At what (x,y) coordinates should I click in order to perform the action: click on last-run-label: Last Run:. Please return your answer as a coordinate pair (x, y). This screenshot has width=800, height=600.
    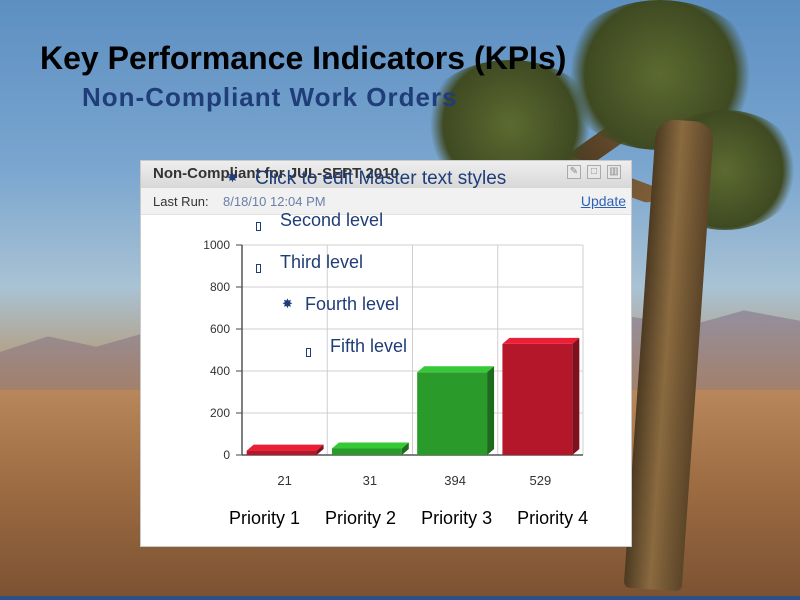
    Looking at the image, I should click on (181, 201).